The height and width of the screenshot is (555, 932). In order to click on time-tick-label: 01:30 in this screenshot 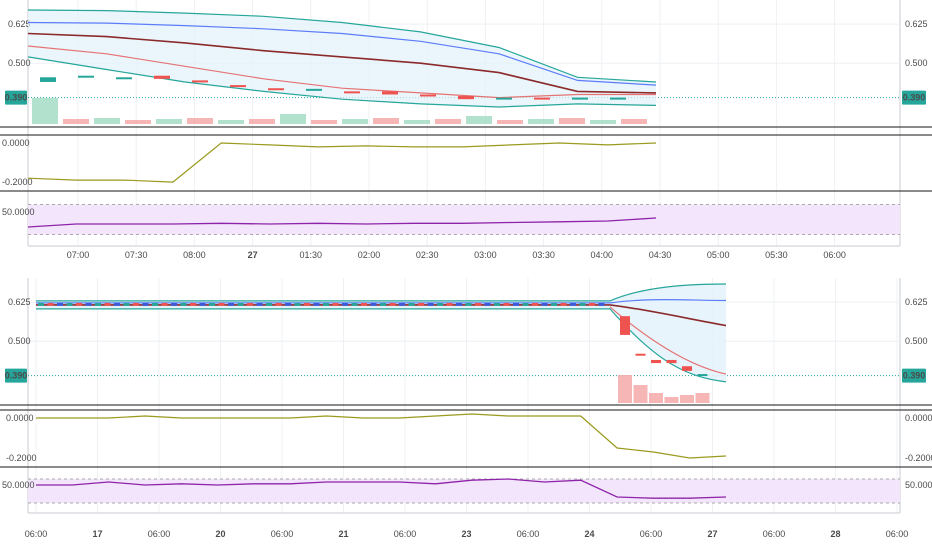, I will do `click(311, 255)`.